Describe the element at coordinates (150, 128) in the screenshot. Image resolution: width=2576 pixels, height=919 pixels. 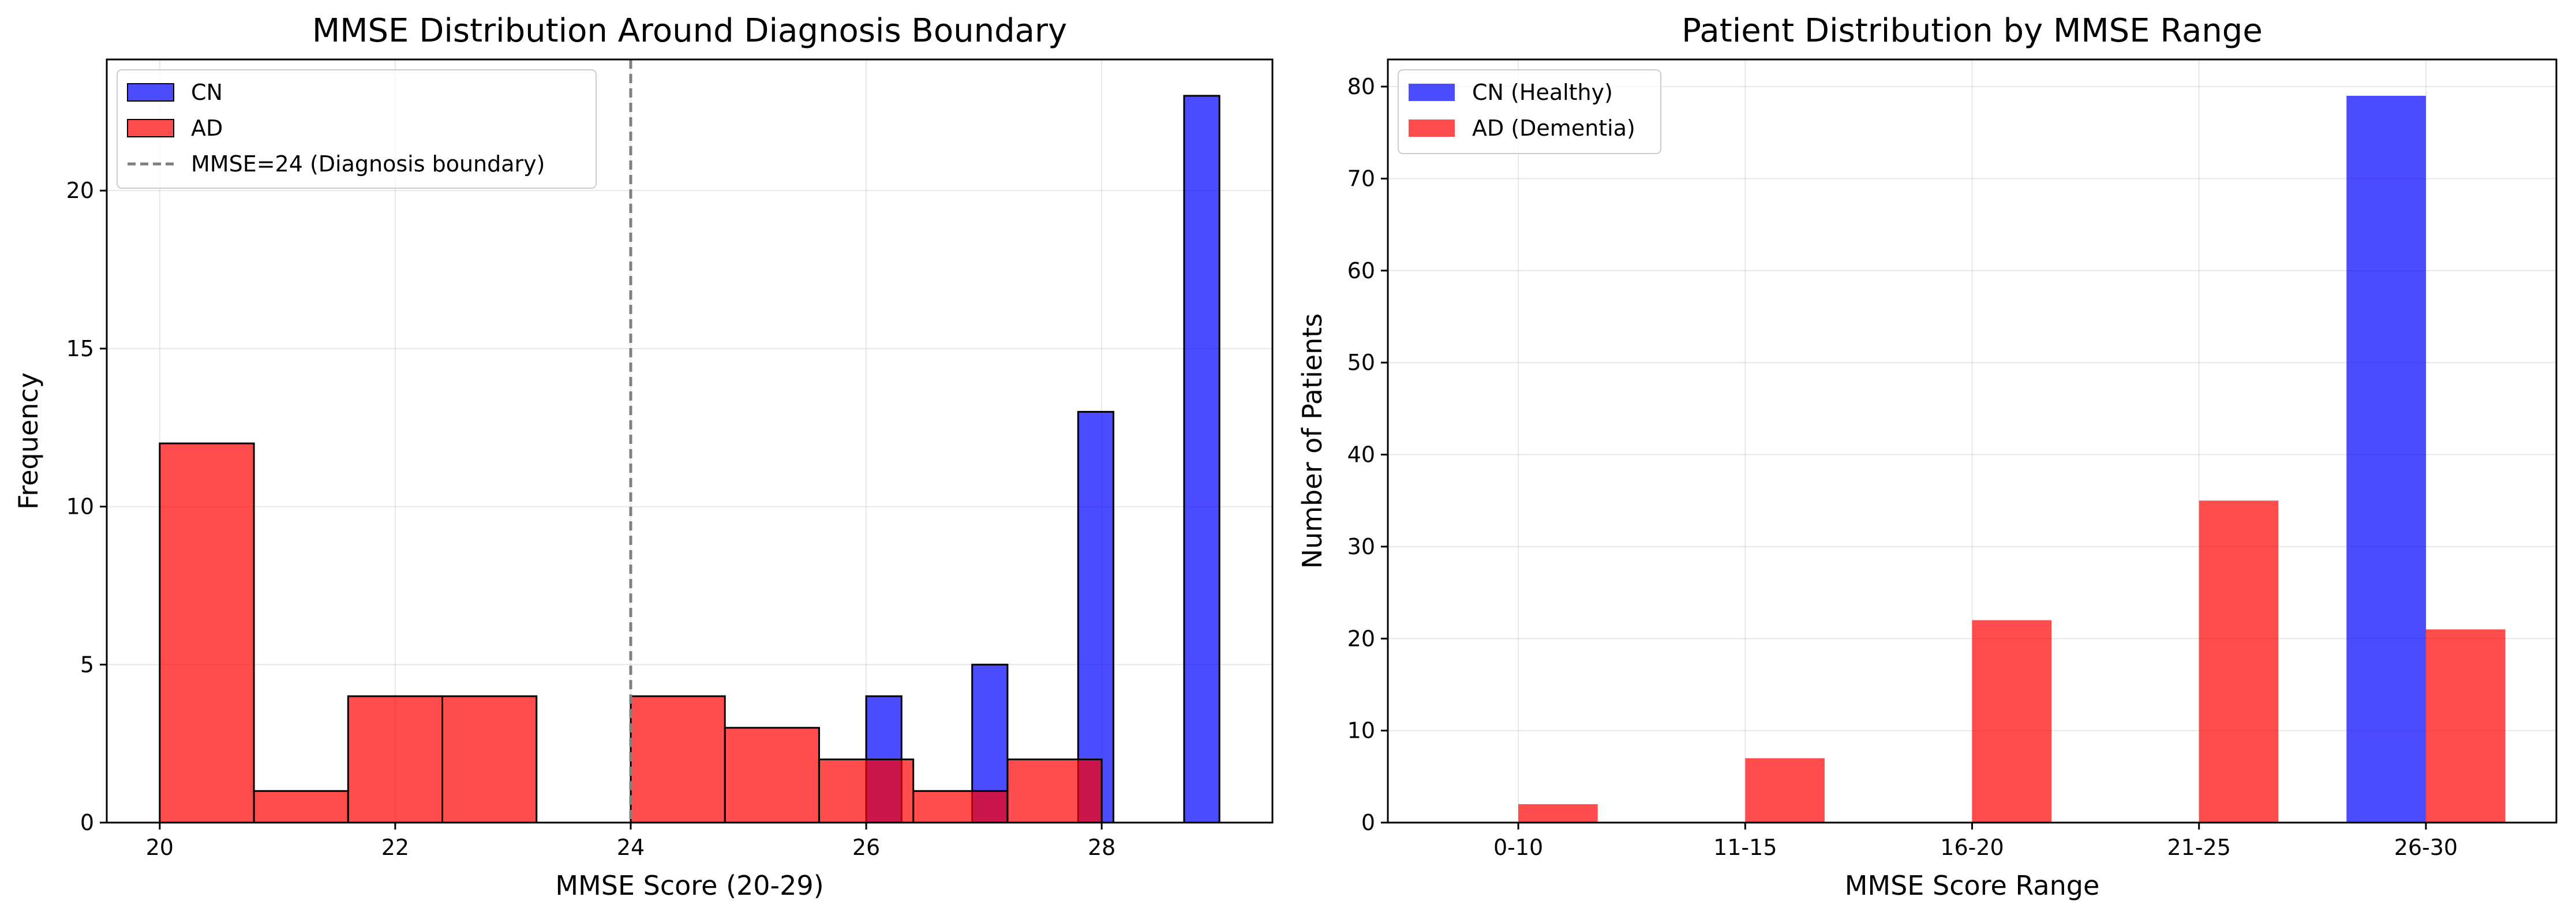
I see `legend-swatch-ad` at that location.